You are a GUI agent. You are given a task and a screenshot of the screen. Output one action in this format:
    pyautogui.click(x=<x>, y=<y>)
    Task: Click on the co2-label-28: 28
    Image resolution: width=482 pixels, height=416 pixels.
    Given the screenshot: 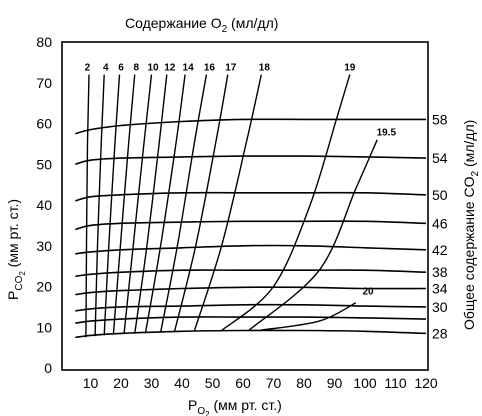 What is the action you would take?
    pyautogui.click(x=440, y=333)
    